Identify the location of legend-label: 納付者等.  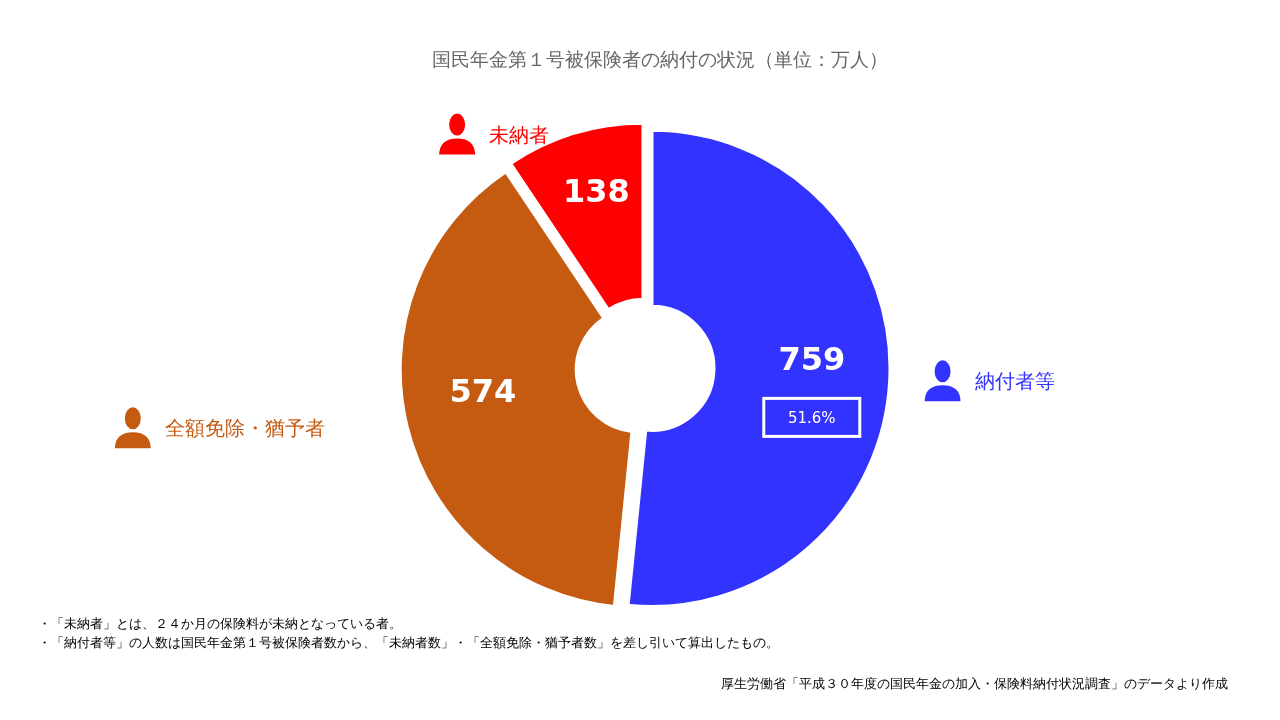
(1014, 381).